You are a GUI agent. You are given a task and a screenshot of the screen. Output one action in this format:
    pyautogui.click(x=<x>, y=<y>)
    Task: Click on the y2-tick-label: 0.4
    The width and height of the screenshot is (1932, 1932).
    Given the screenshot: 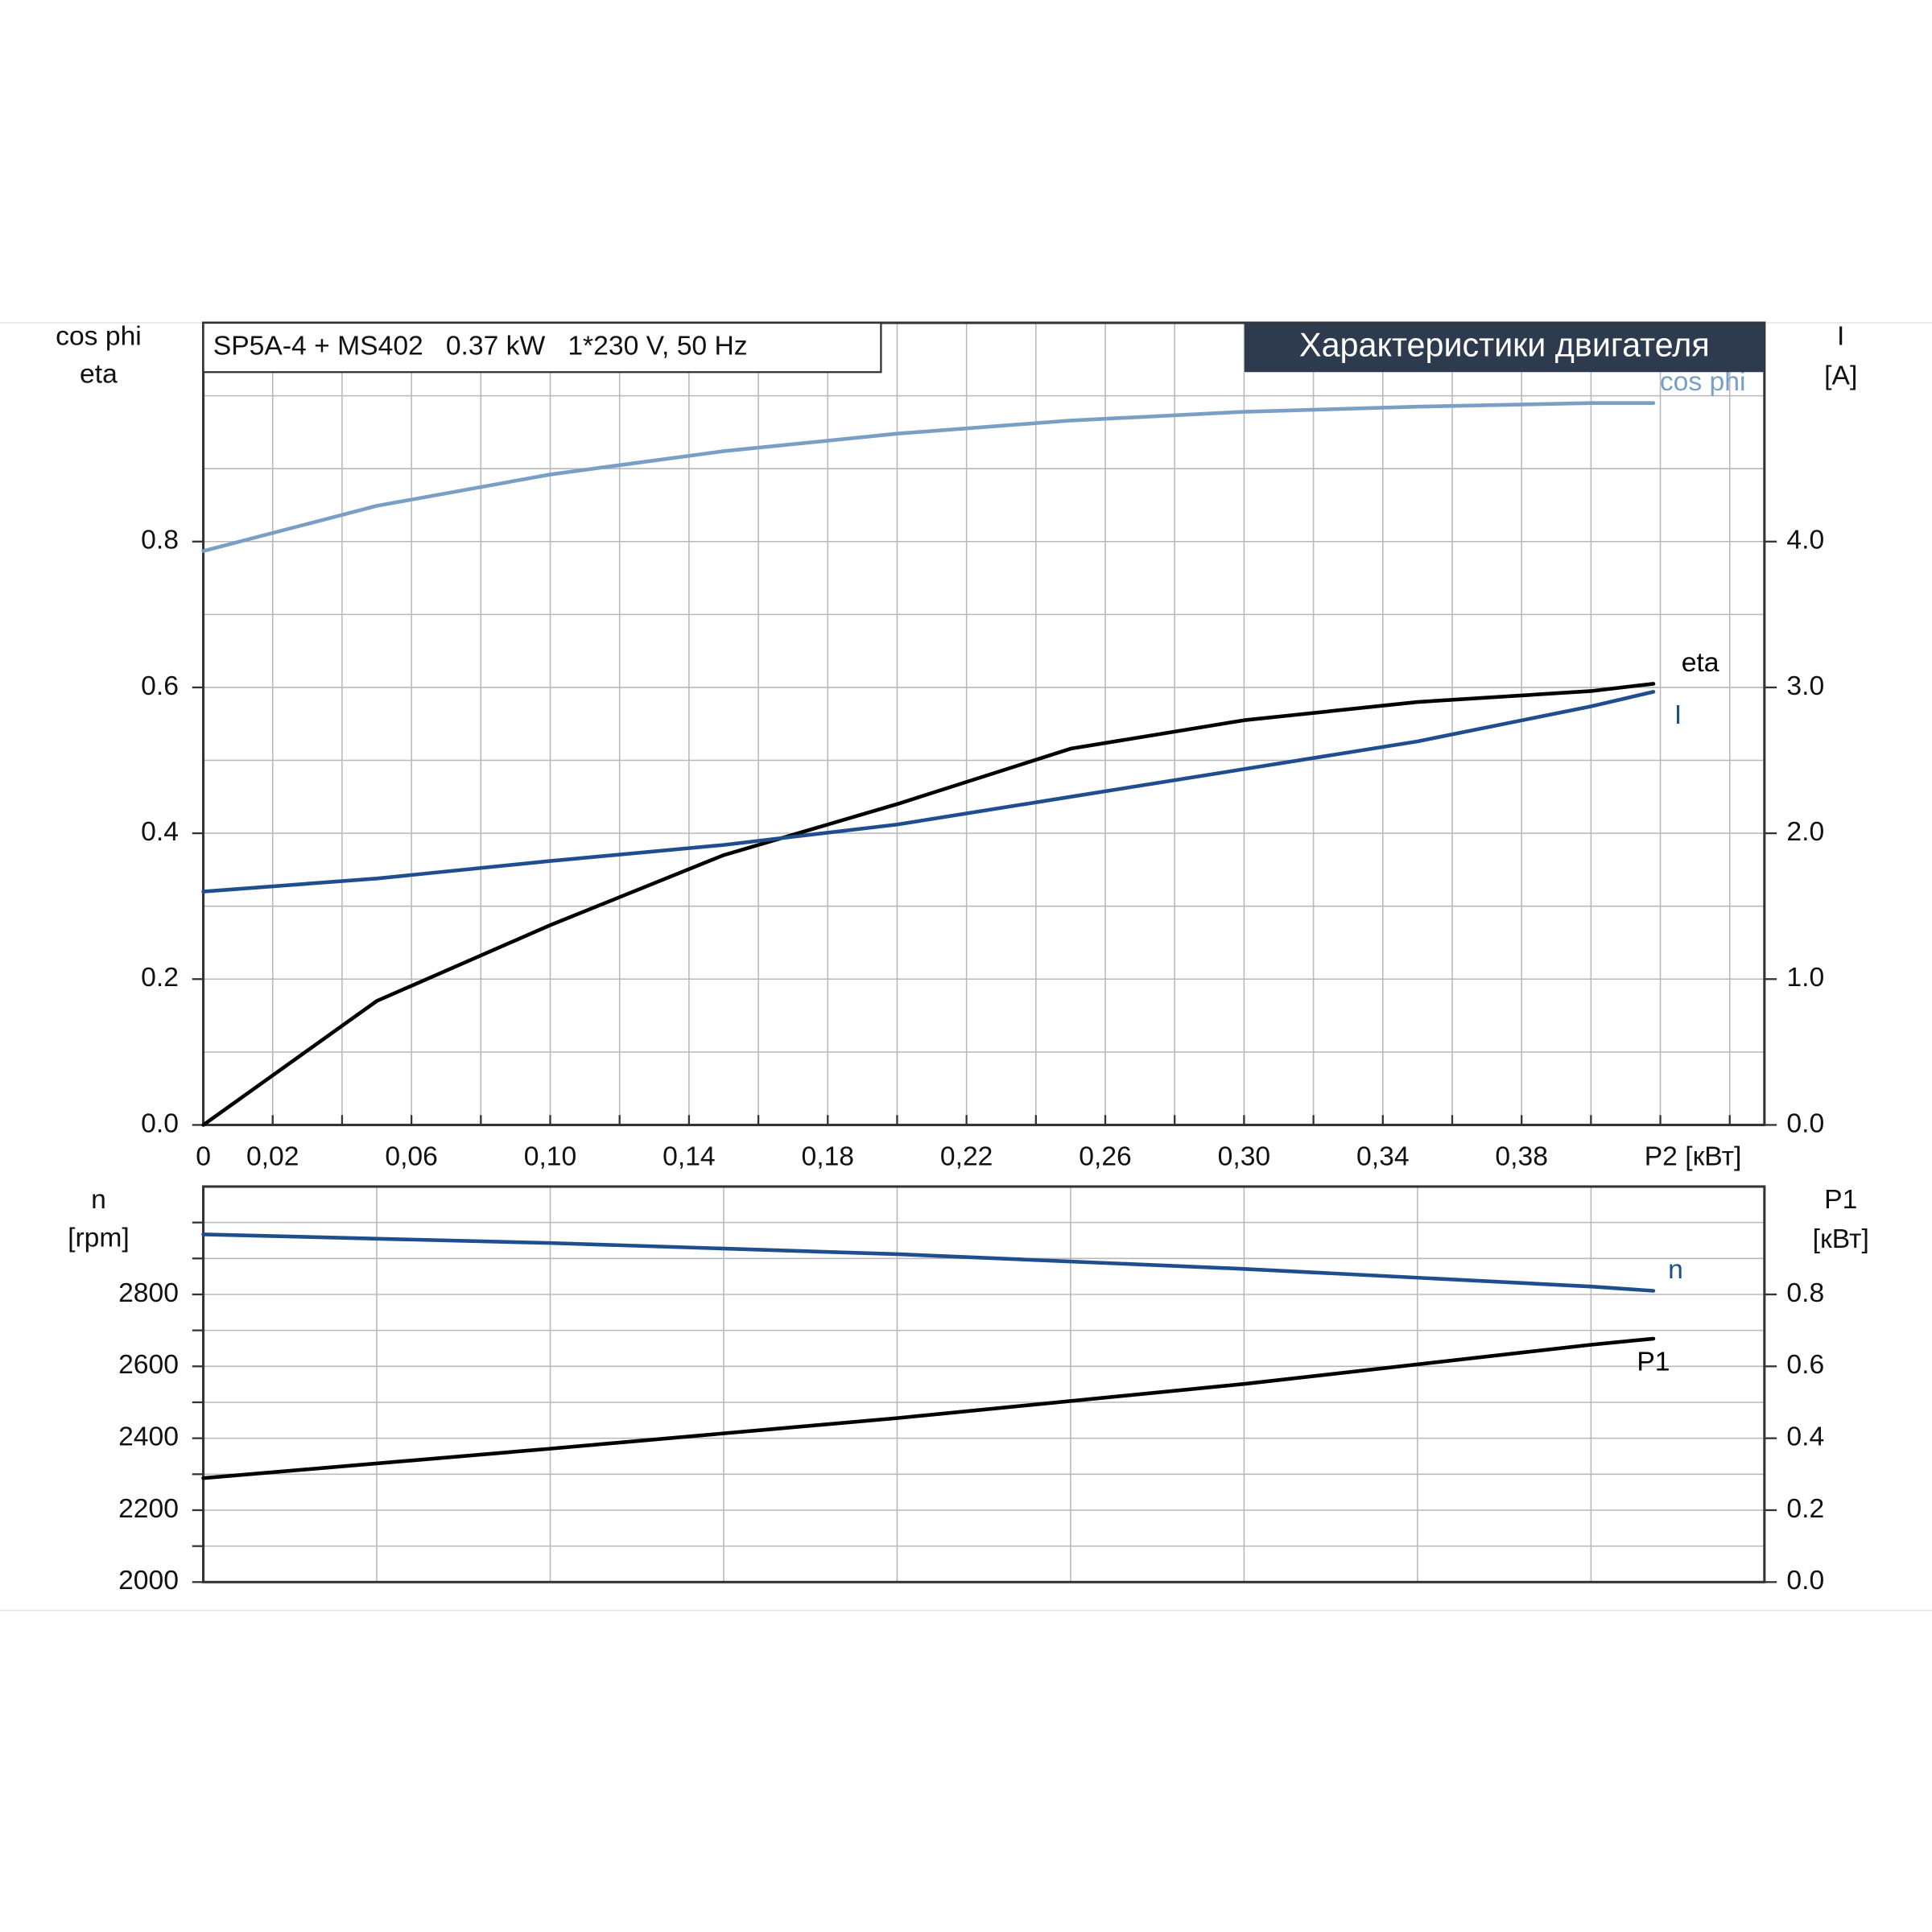 What is the action you would take?
    pyautogui.click(x=1805, y=1437)
    